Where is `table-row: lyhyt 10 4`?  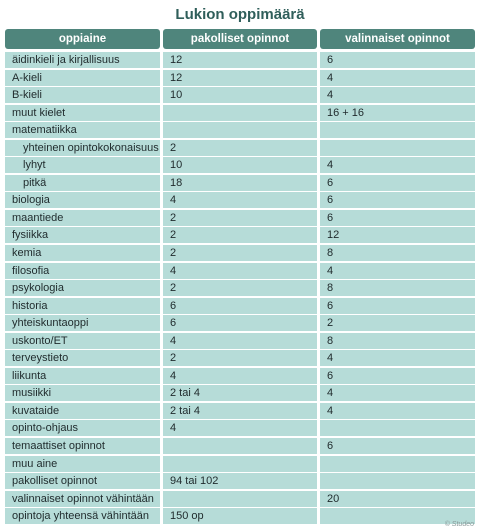 table-row: lyhyt 10 4 is located at coordinates (240, 165).